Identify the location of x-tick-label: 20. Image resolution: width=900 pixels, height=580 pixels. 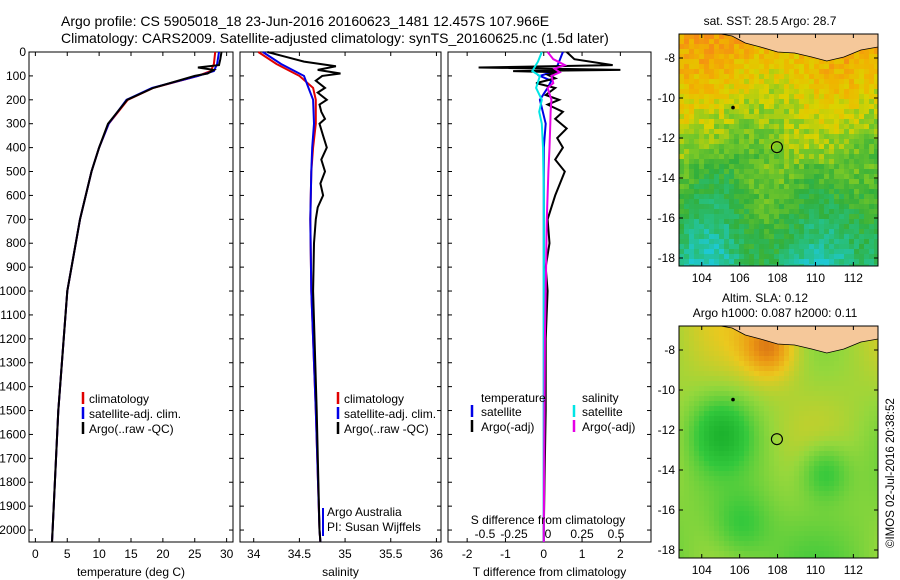
(163, 554).